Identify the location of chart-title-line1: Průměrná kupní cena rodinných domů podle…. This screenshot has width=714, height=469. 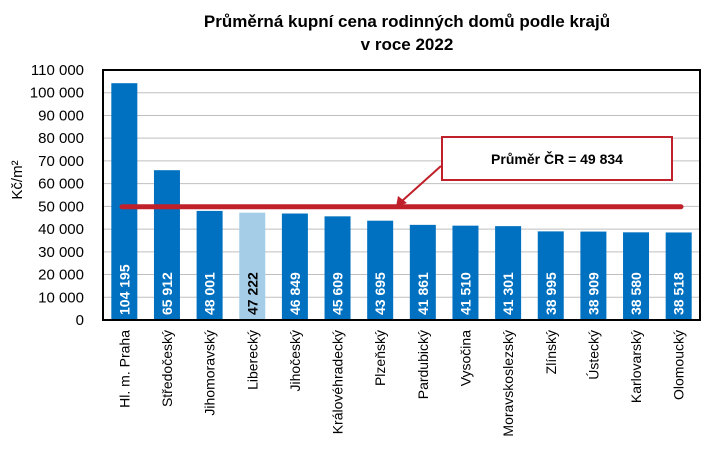
(407, 21).